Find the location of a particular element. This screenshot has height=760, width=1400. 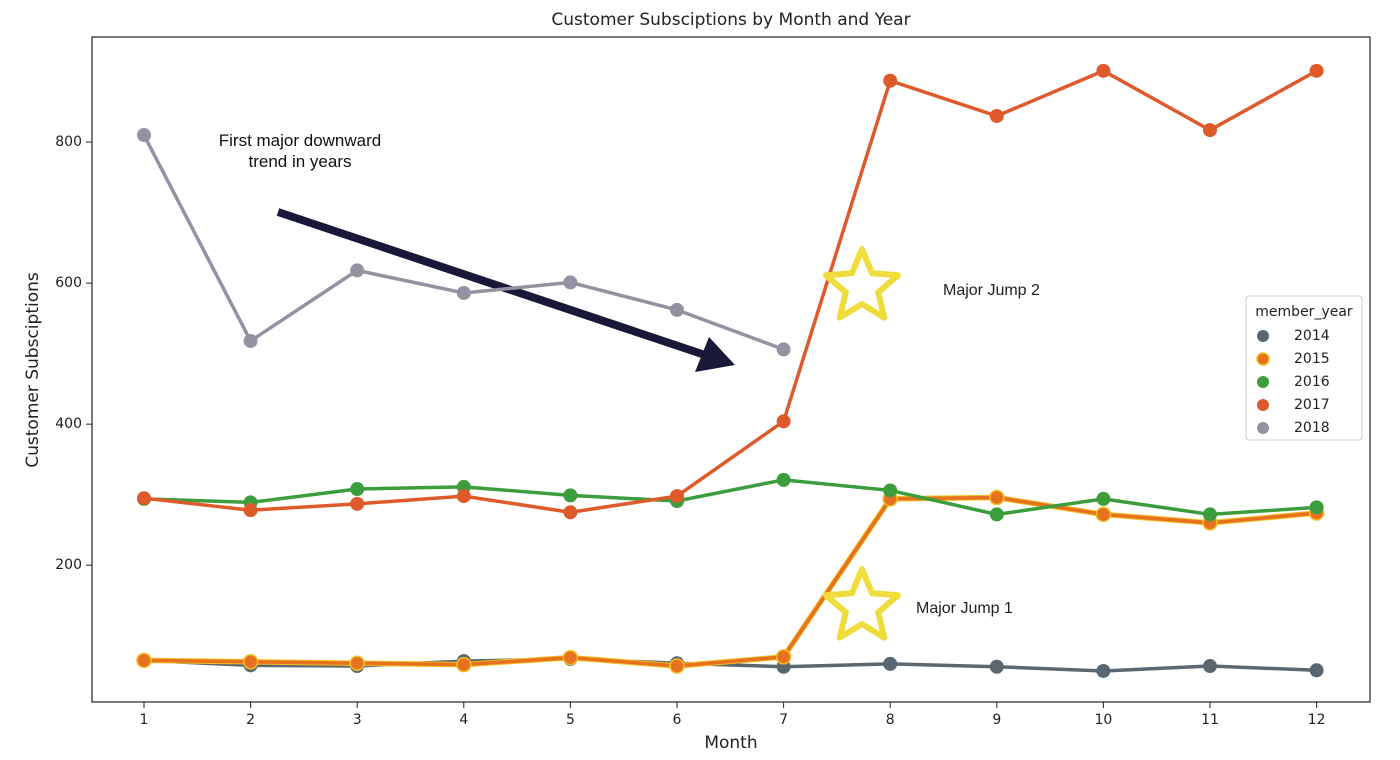

chart-title: Customer Subsciptions by Month and Year is located at coordinates (730, 20).